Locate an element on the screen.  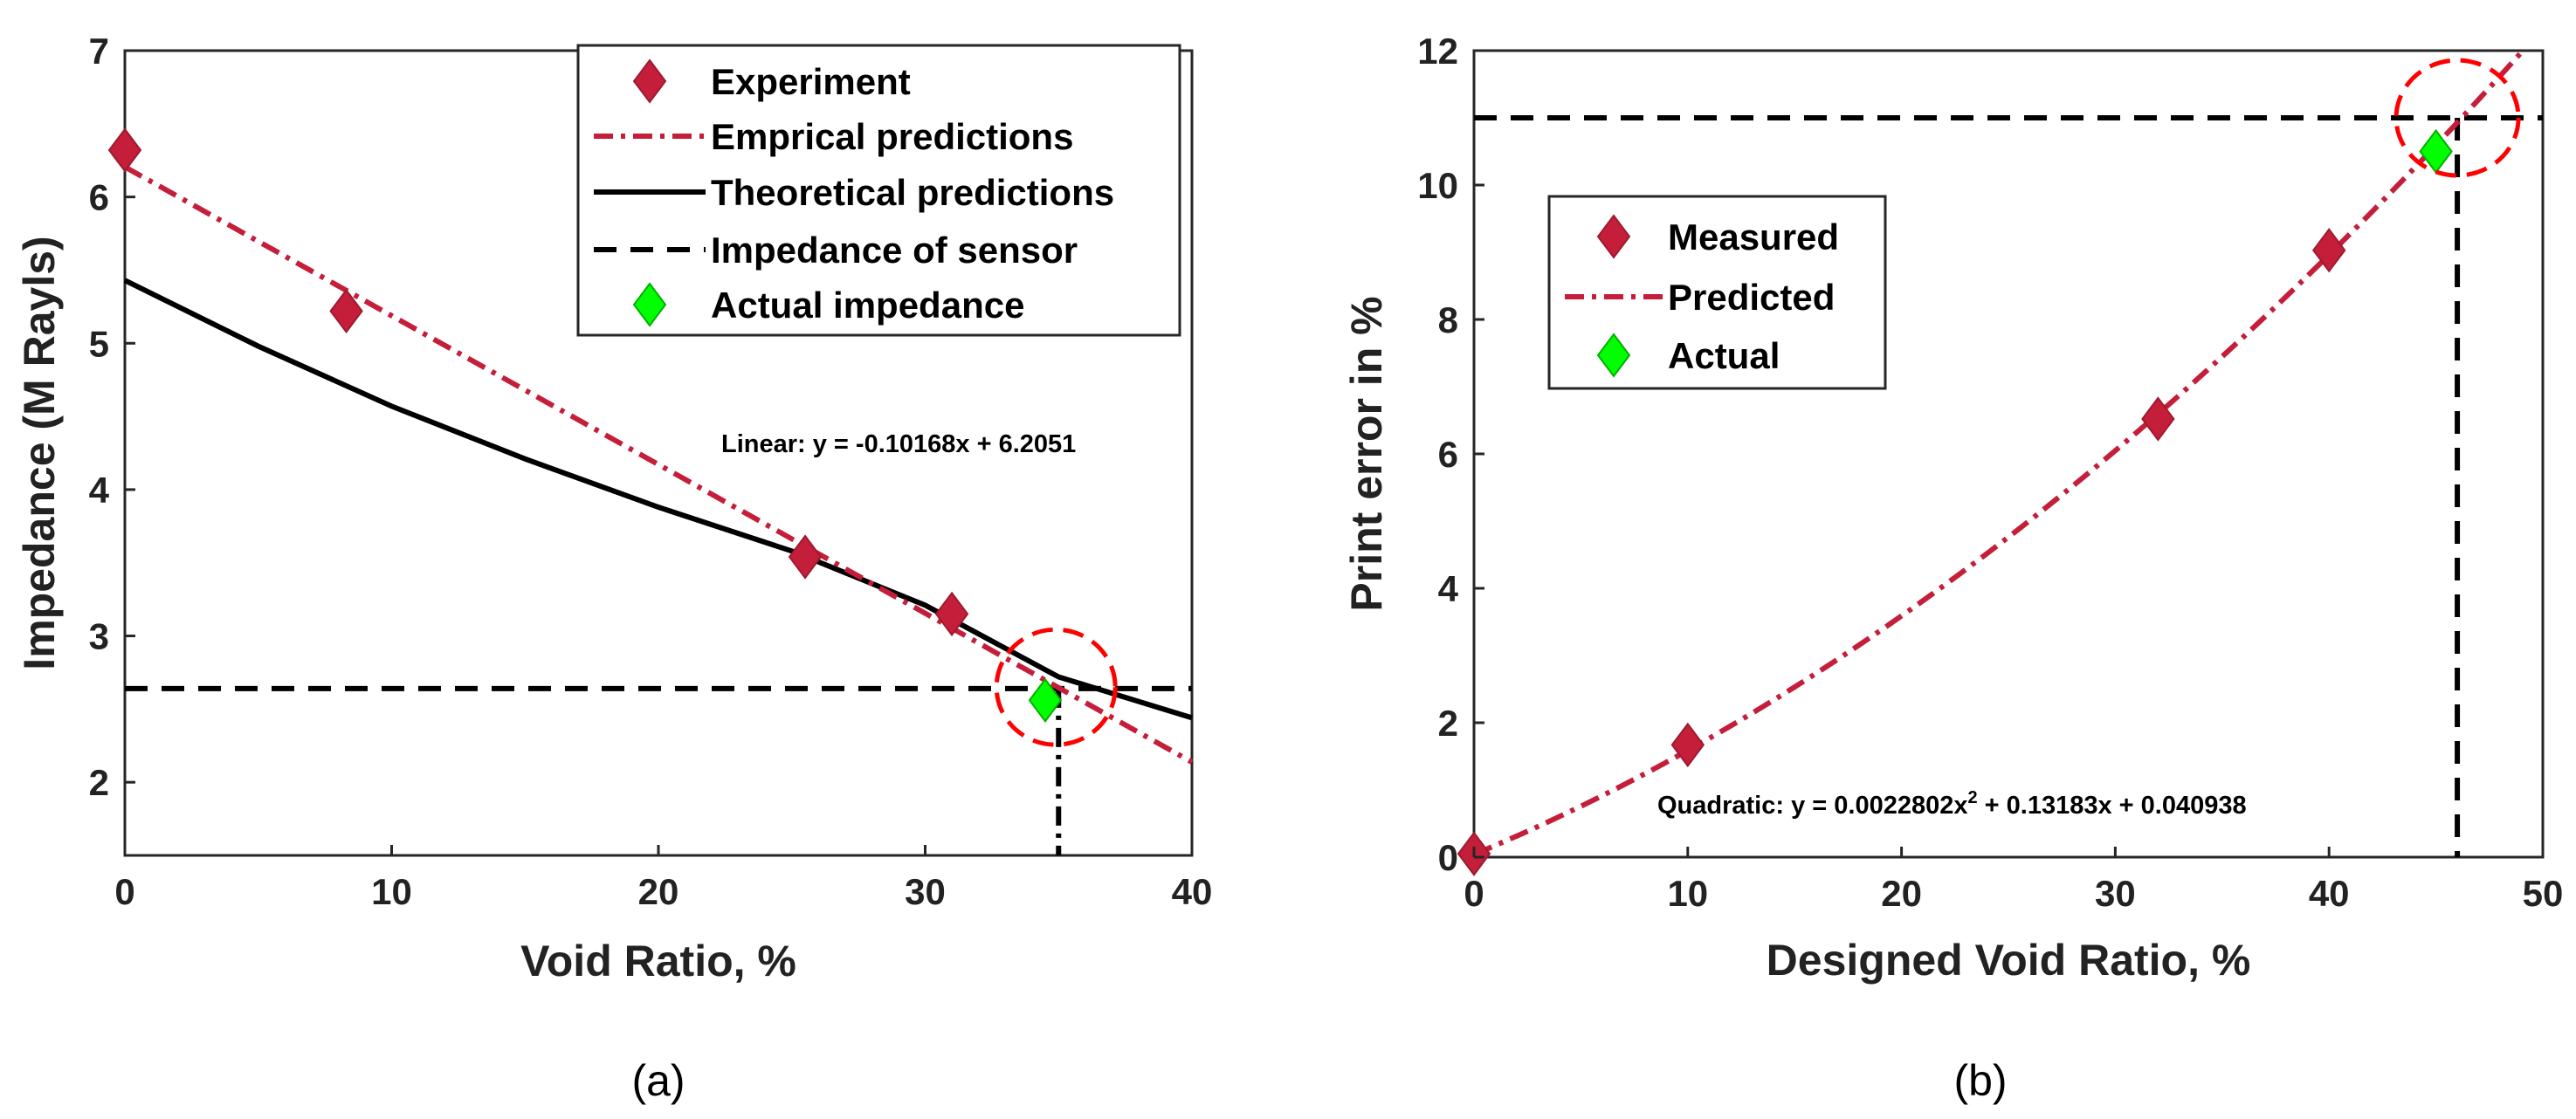
chart-a-legend-label: Experiment is located at coordinates (811, 81).